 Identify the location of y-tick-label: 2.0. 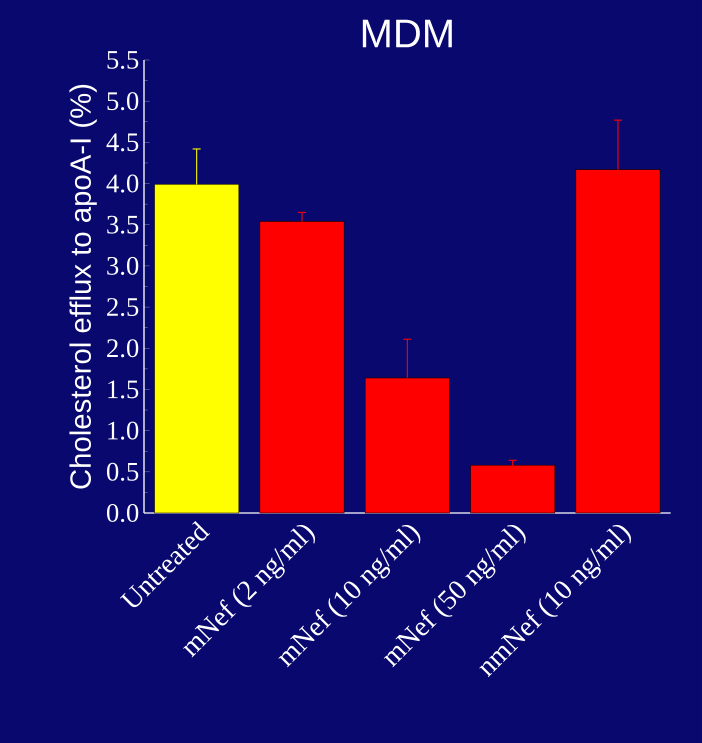
(122, 348).